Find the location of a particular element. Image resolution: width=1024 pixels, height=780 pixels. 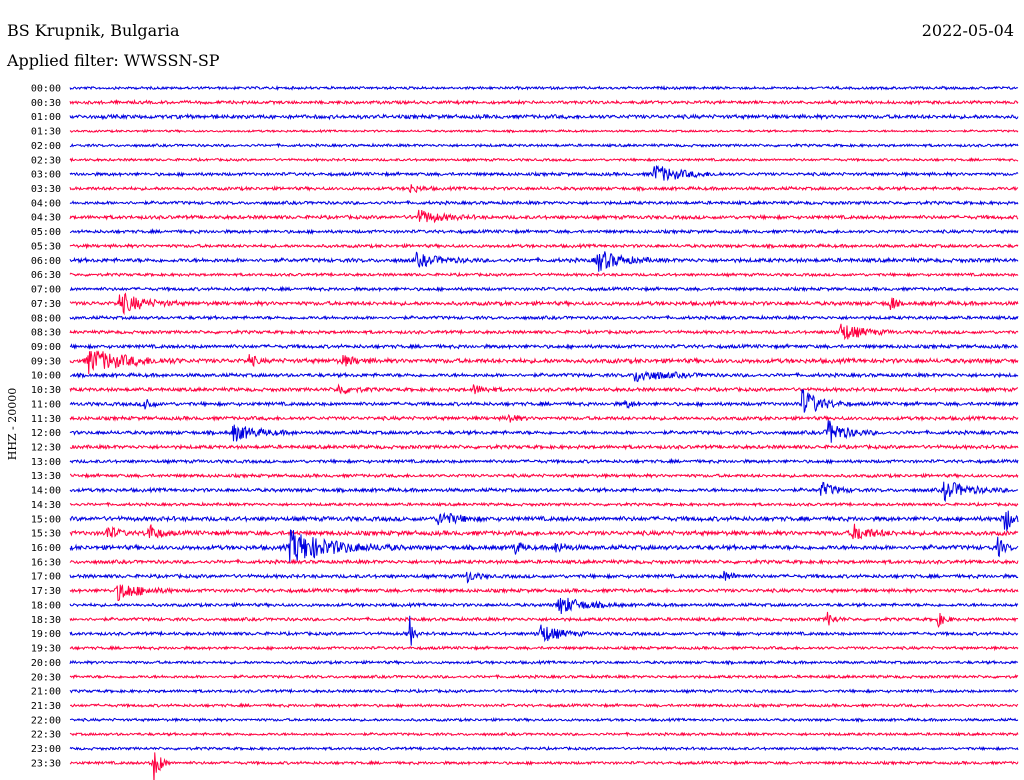

row-label: 23:30 is located at coordinates (46, 763).